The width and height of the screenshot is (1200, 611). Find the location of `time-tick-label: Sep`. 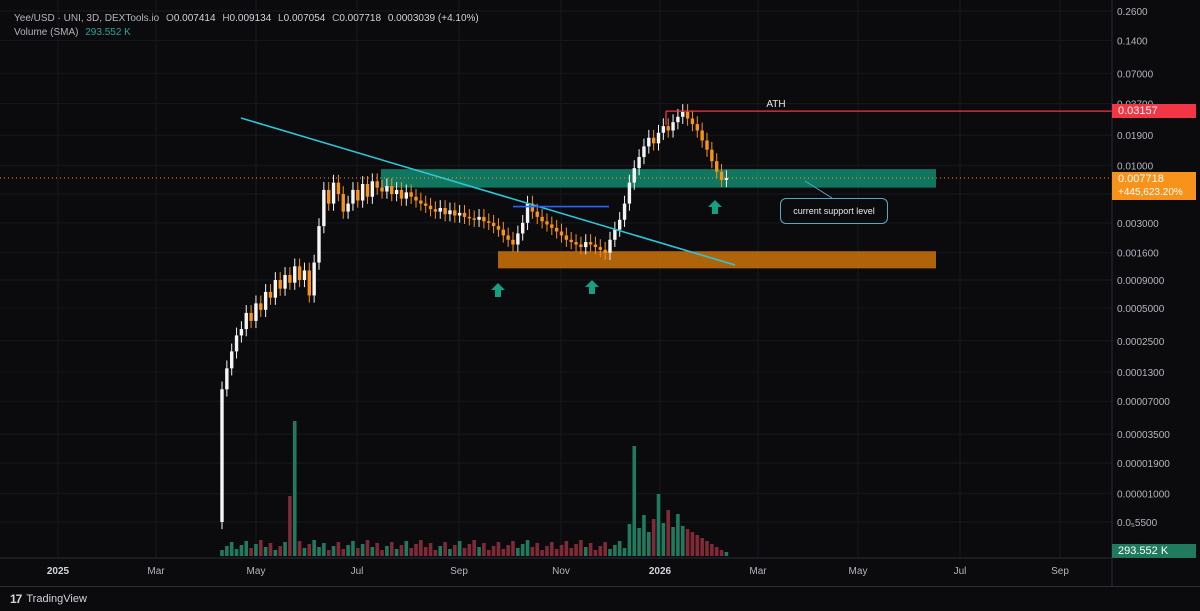

time-tick-label: Sep is located at coordinates (459, 571).